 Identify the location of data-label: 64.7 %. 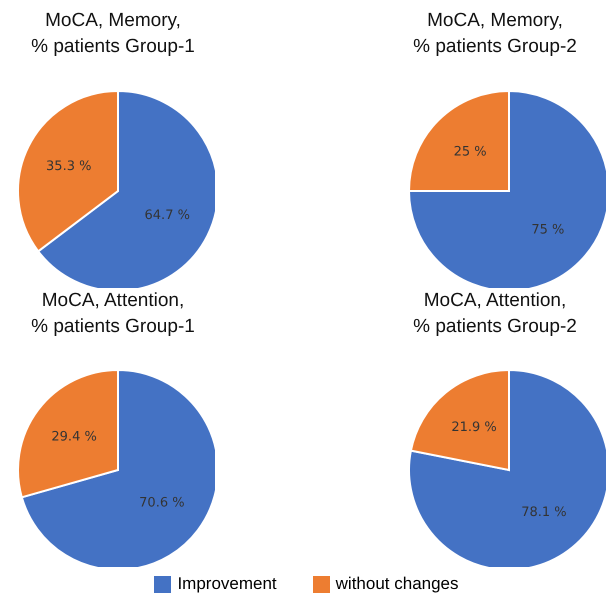
(167, 216).